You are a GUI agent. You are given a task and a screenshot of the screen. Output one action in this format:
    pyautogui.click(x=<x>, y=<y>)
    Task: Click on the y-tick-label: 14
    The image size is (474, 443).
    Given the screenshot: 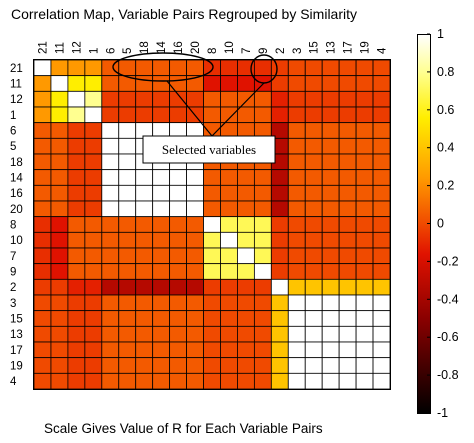 What is the action you would take?
    pyautogui.click(x=16, y=179)
    